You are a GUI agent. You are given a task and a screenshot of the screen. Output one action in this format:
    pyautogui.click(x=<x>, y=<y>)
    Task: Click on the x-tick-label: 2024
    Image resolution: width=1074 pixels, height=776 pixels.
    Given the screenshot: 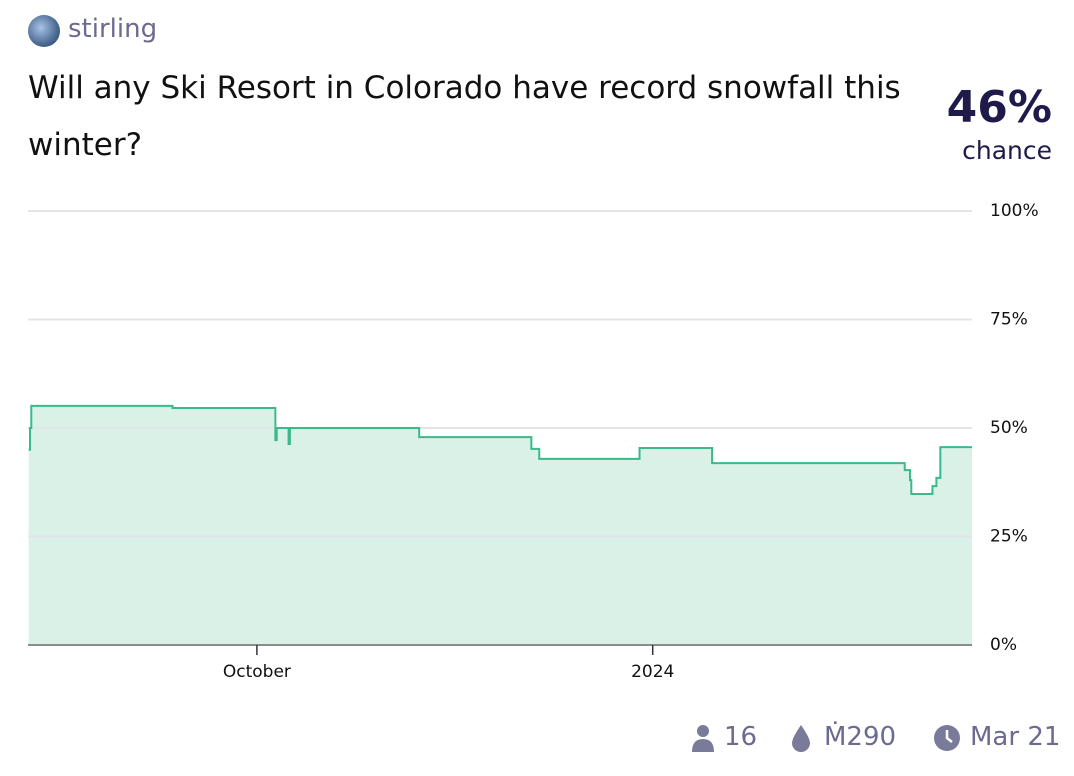 What is the action you would take?
    pyautogui.click(x=652, y=672)
    